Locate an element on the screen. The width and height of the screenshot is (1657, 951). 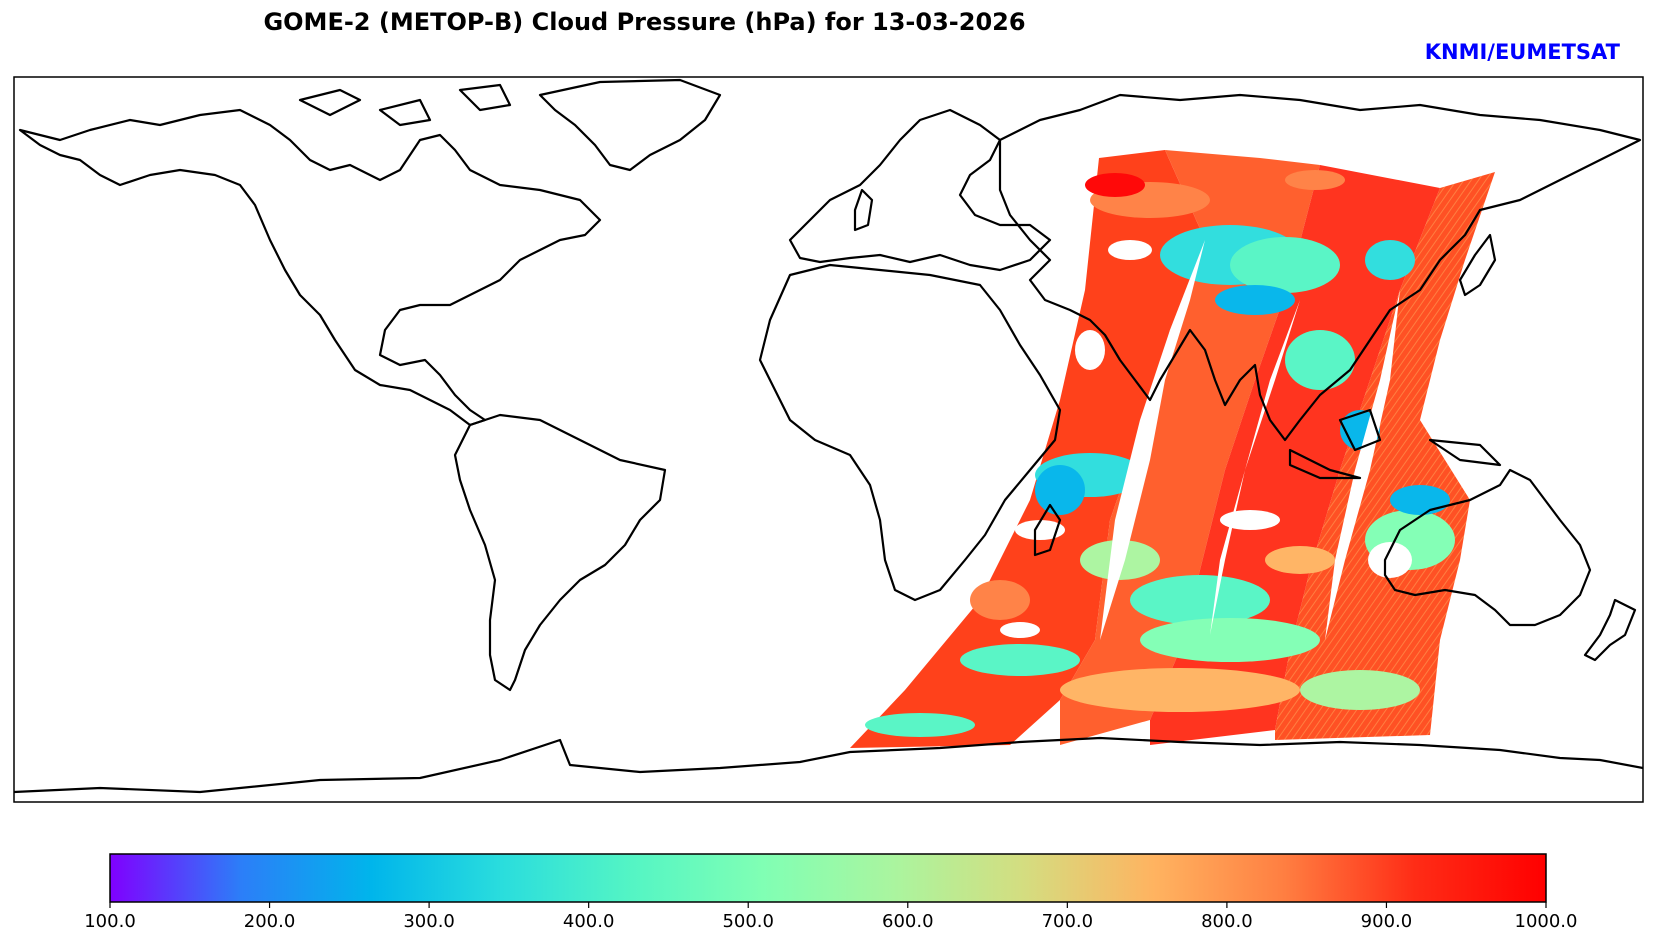
coastline-greenland is located at coordinates (630, 125).